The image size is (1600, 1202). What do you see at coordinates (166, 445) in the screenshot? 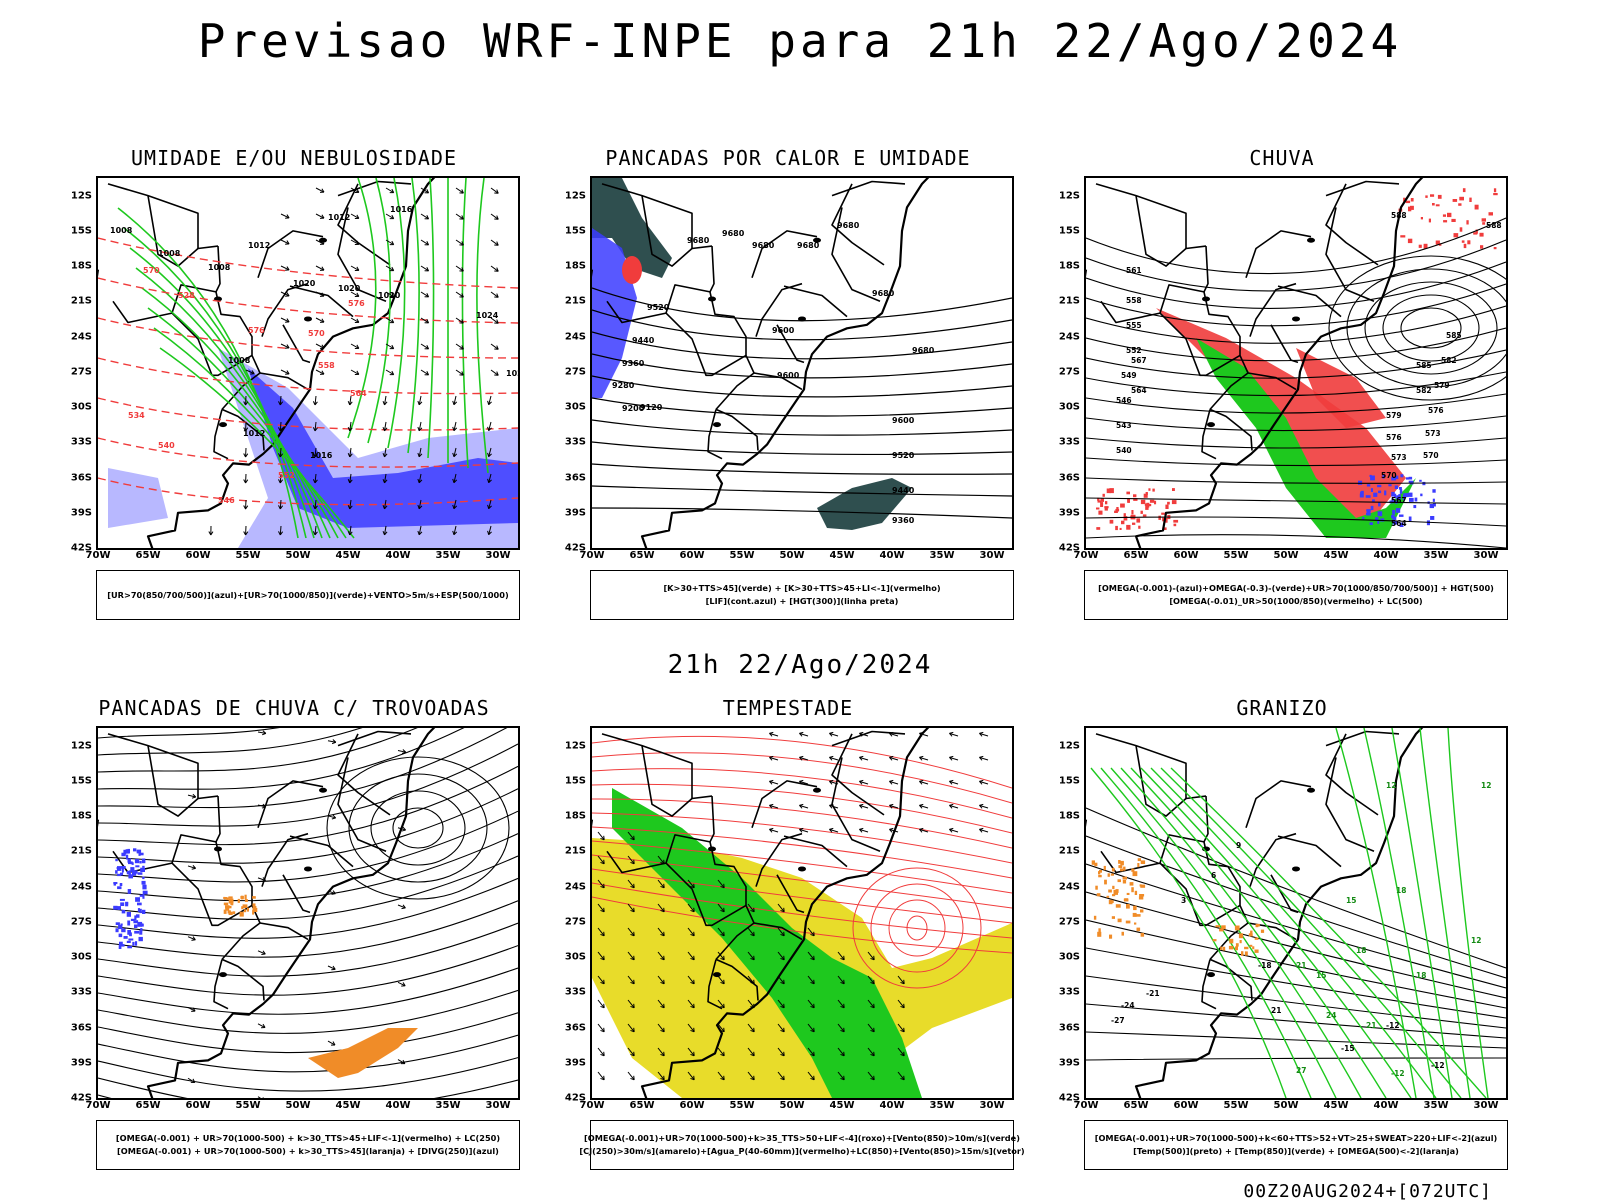
I see `contour-label: 540` at bounding box center [166, 445].